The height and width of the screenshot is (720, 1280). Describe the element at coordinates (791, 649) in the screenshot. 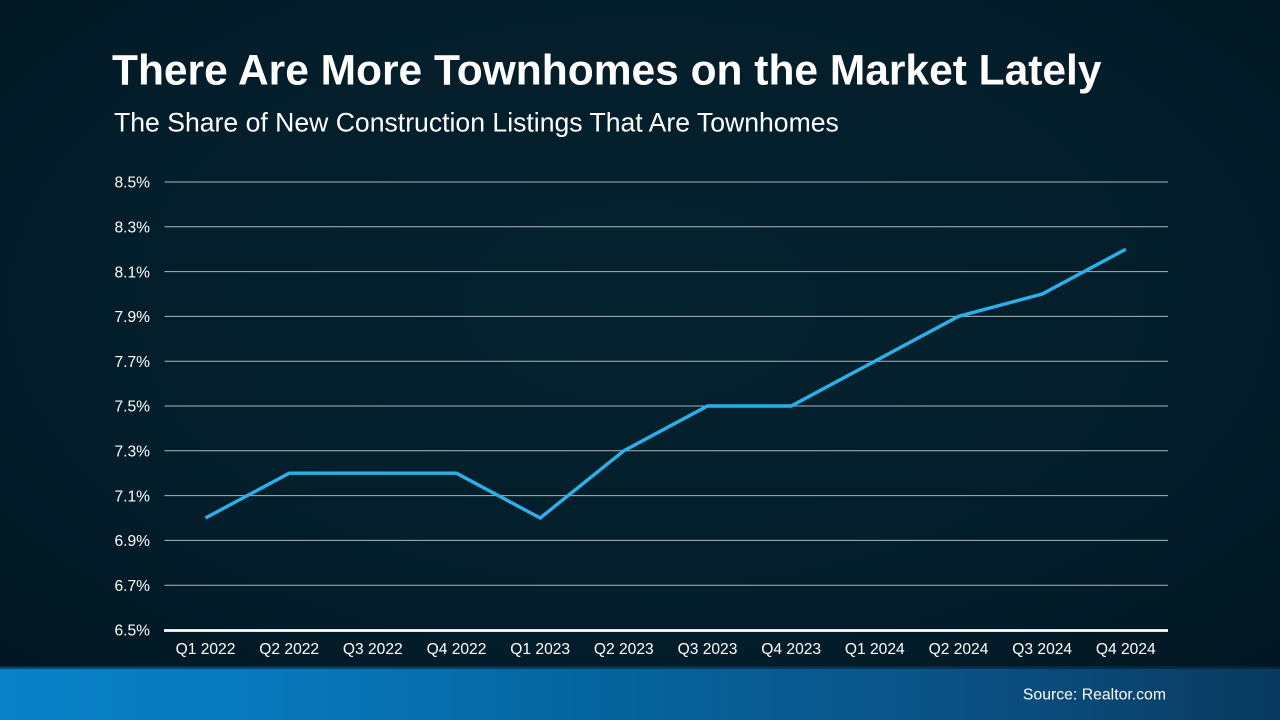

I see `svg-text: Q4 2023` at that location.